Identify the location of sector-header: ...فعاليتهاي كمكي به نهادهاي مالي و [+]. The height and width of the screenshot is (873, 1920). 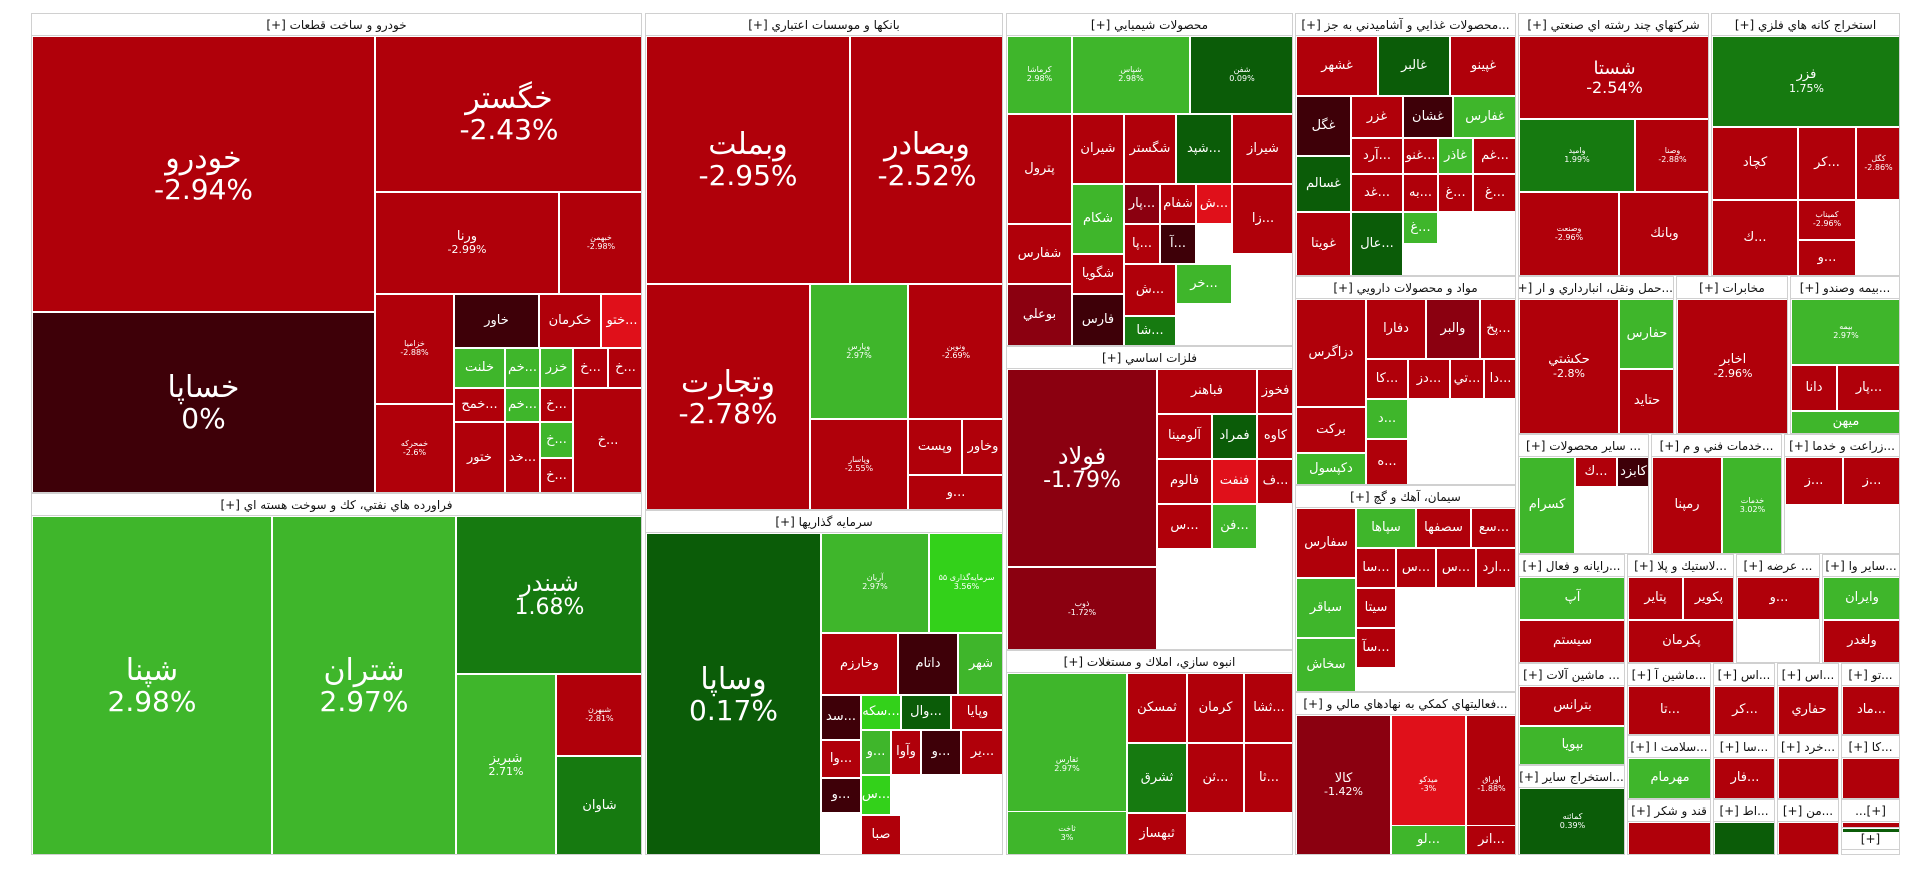
(1405, 704).